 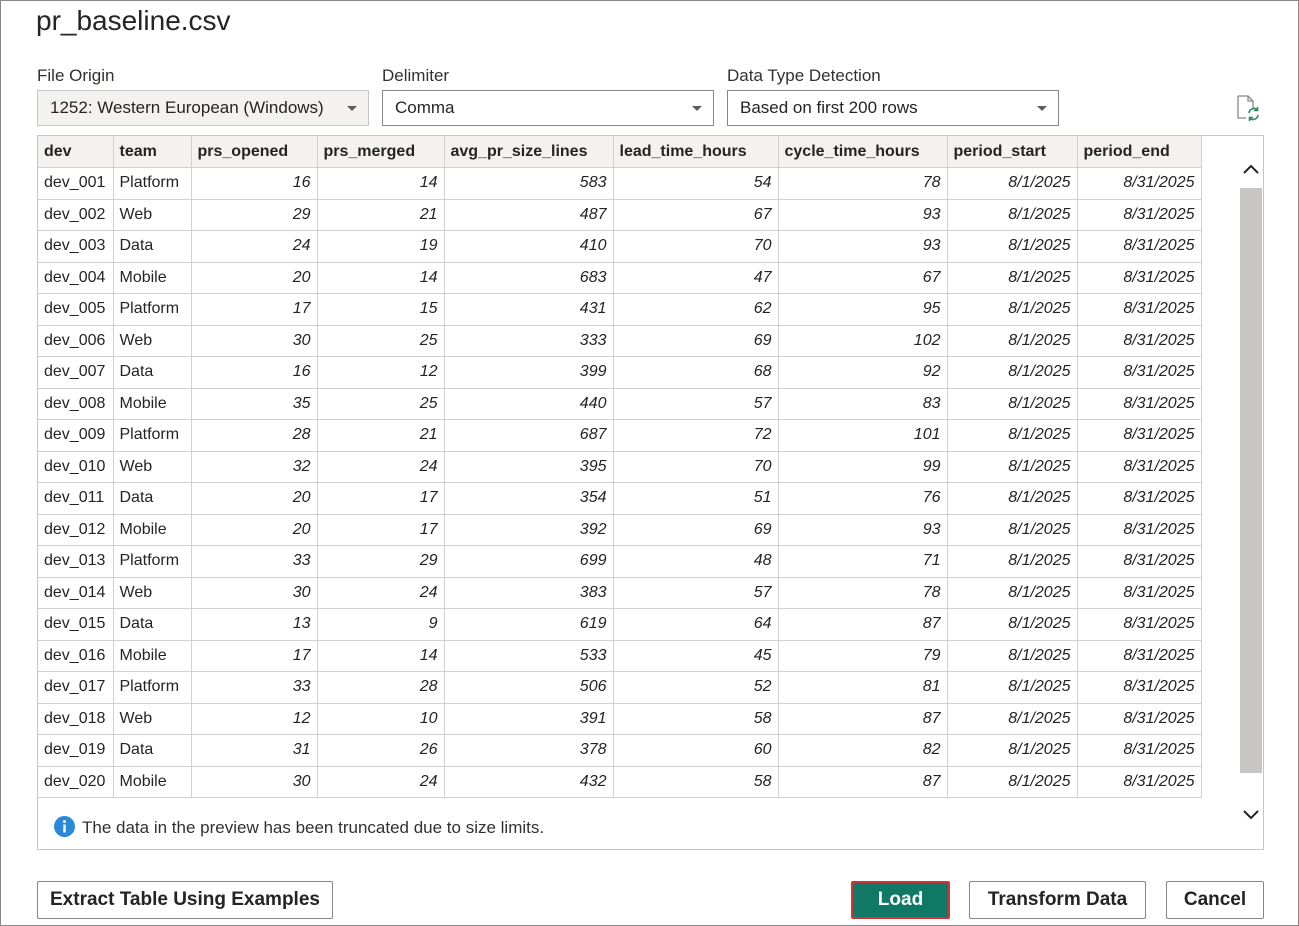 What do you see at coordinates (862, 152) in the screenshot?
I see `column-header: cycle_time_hours` at bounding box center [862, 152].